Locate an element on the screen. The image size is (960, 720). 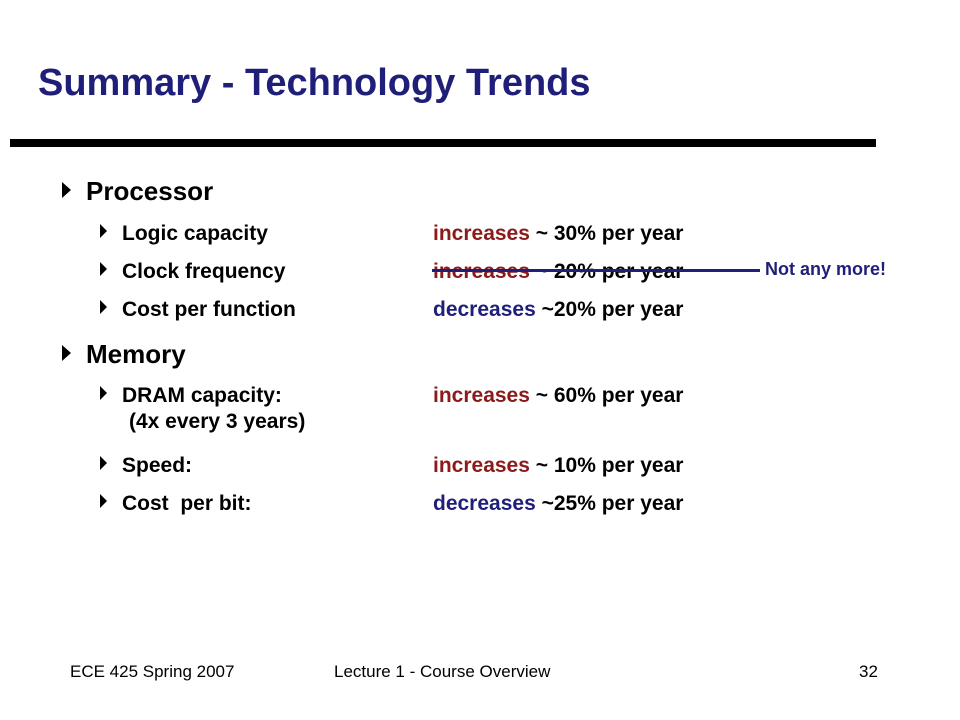
bullet-processor: Processor is located at coordinates (137, 191).